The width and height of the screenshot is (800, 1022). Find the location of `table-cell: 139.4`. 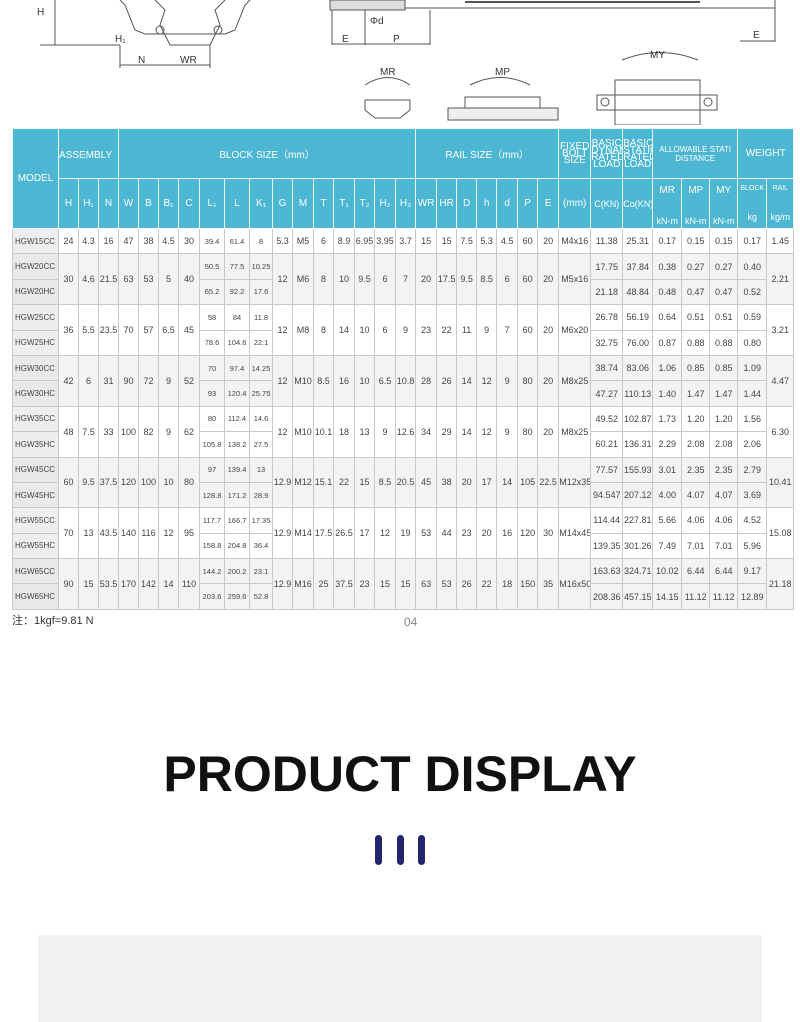

table-cell: 139.4 is located at coordinates (237, 469).